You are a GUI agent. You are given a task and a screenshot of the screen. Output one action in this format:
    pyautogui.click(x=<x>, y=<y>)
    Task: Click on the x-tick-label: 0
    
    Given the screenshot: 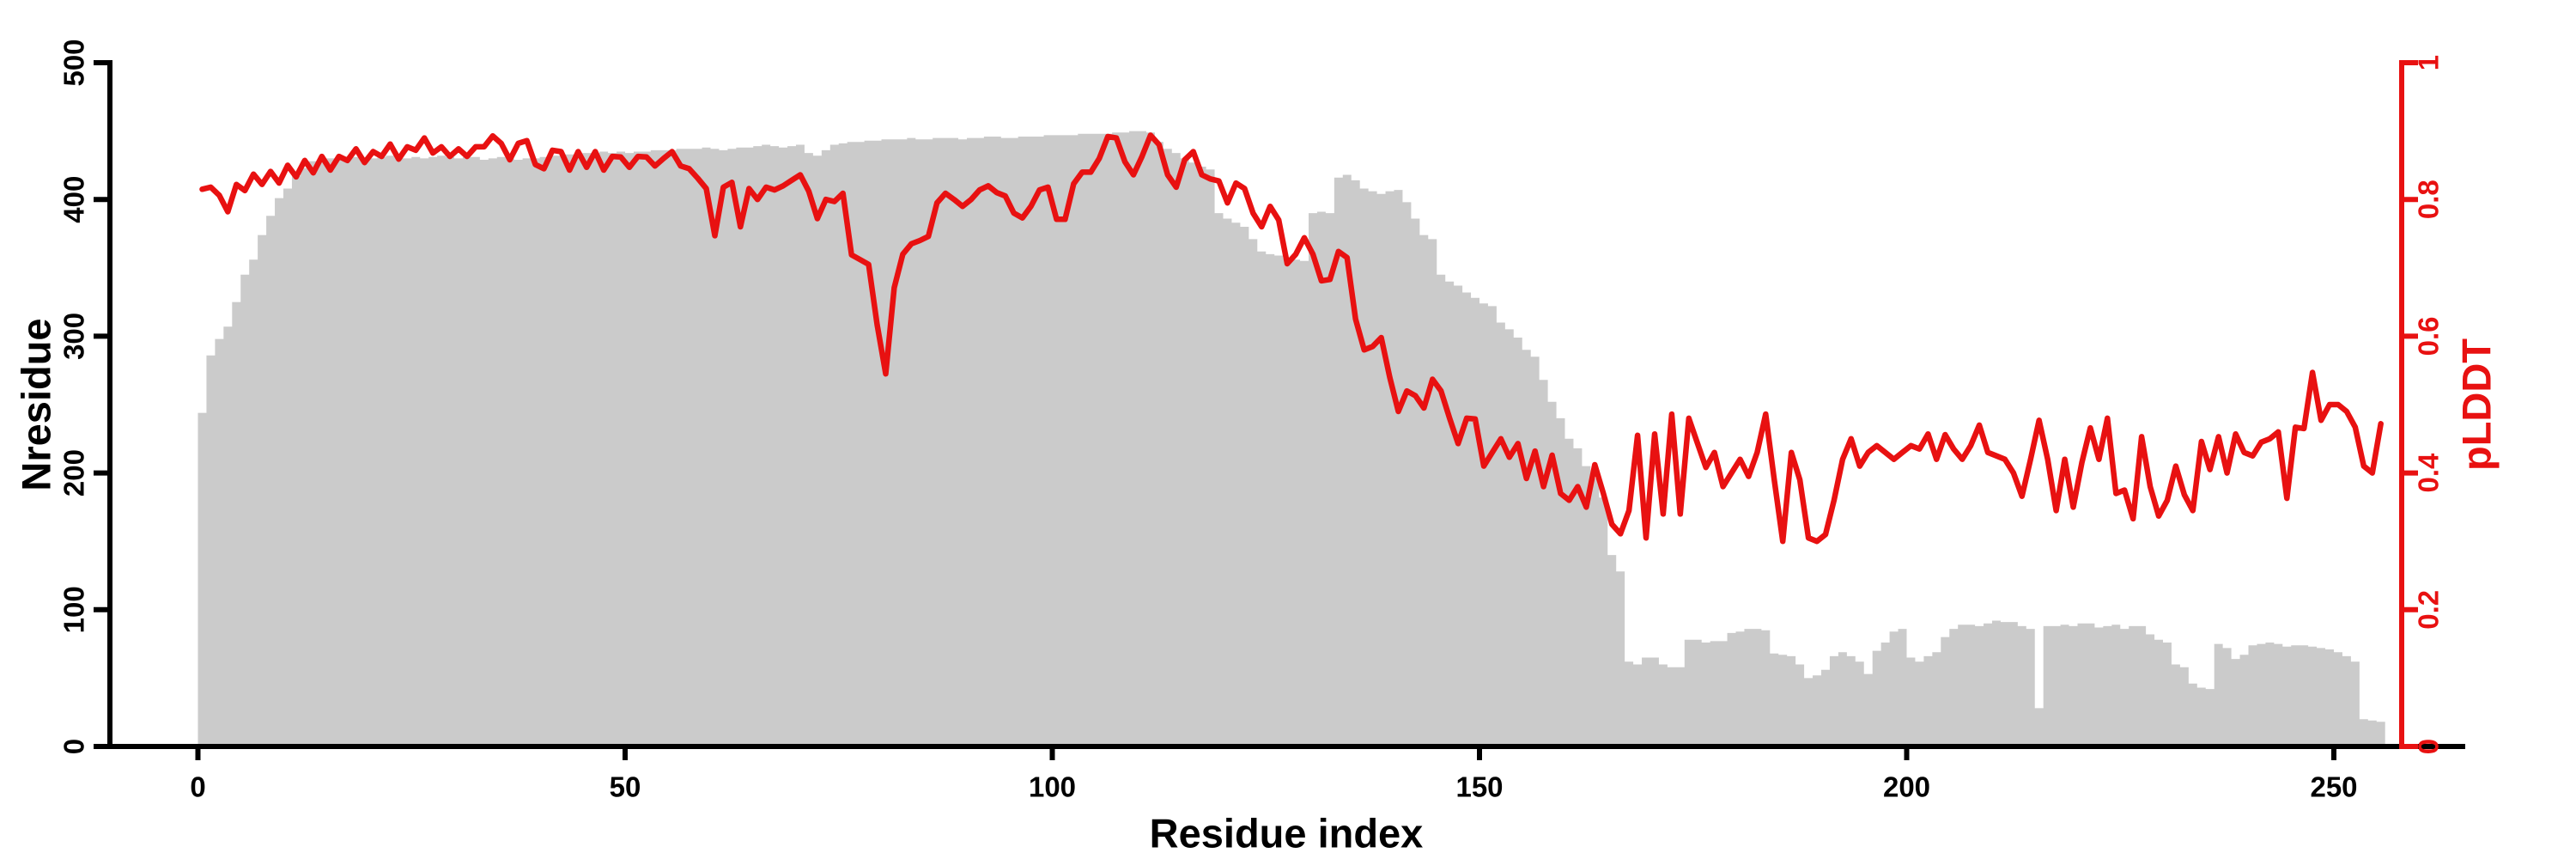 What is the action you would take?
    pyautogui.click(x=197, y=787)
    